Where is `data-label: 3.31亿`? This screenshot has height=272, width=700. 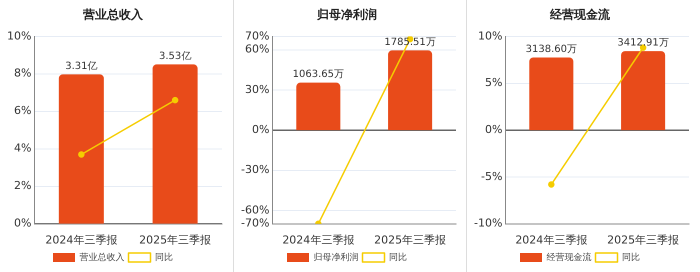
data-label: 3.31亿 is located at coordinates (81, 66).